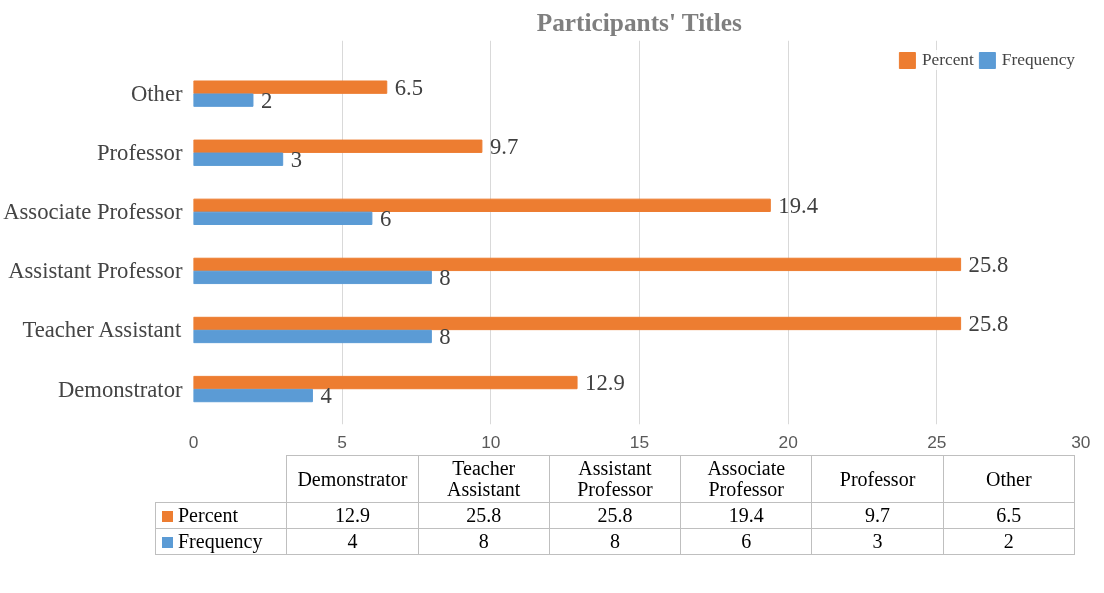 The height and width of the screenshot is (593, 1104). Describe the element at coordinates (1009, 479) in the screenshot. I see `category-label: Other` at that location.